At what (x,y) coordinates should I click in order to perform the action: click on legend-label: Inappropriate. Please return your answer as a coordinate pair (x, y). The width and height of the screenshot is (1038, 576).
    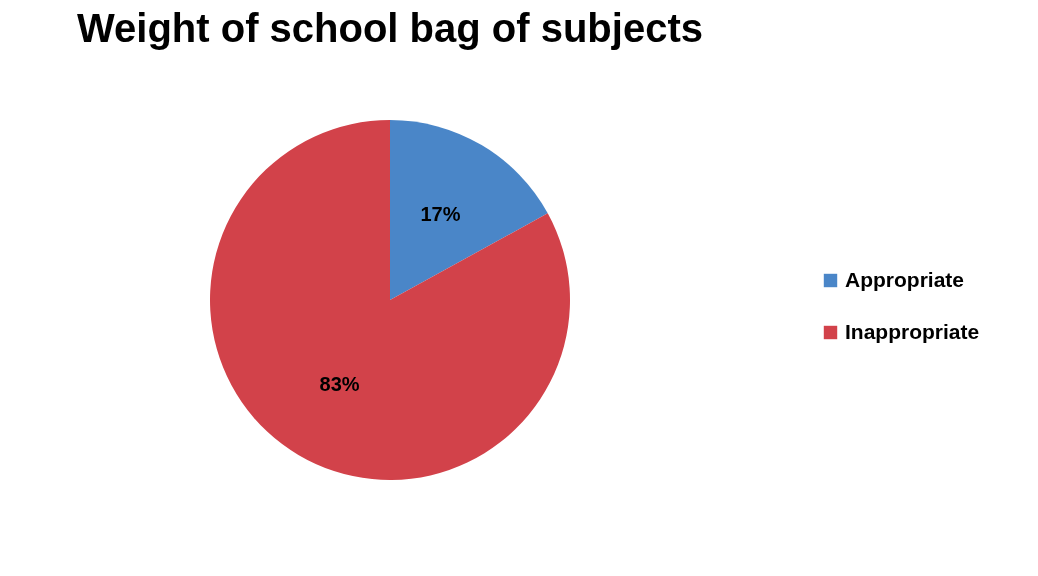
    Looking at the image, I should click on (912, 331).